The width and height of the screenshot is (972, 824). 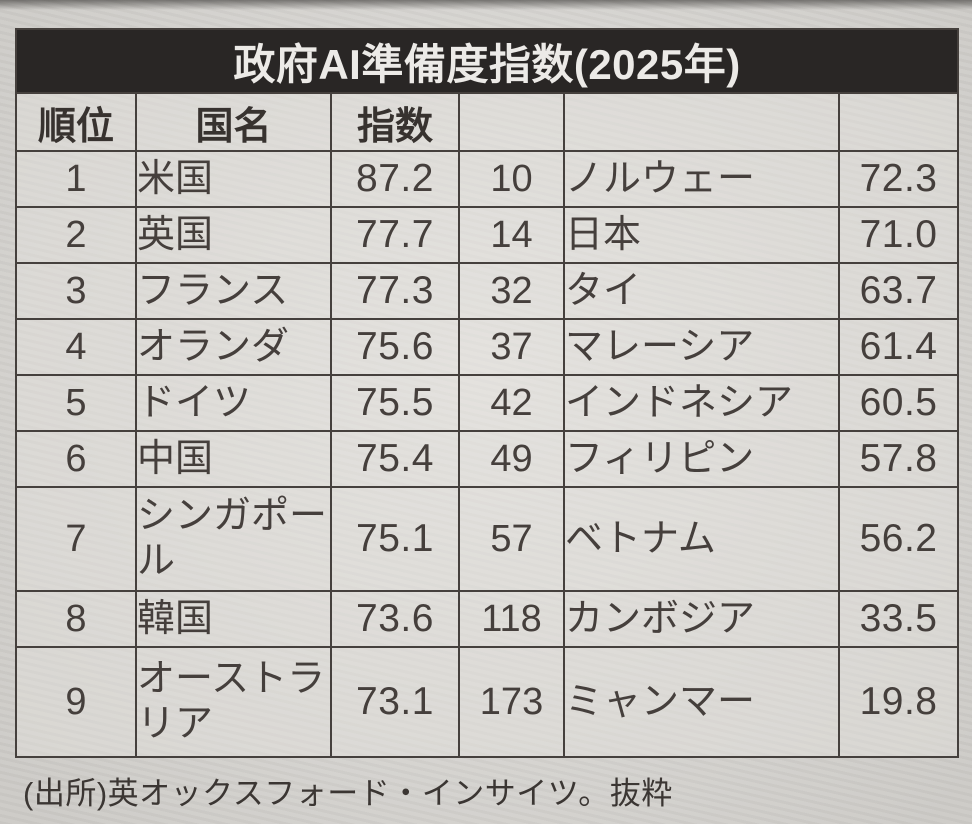 What do you see at coordinates (898, 179) in the screenshot?
I see `index-cell: 72.3` at bounding box center [898, 179].